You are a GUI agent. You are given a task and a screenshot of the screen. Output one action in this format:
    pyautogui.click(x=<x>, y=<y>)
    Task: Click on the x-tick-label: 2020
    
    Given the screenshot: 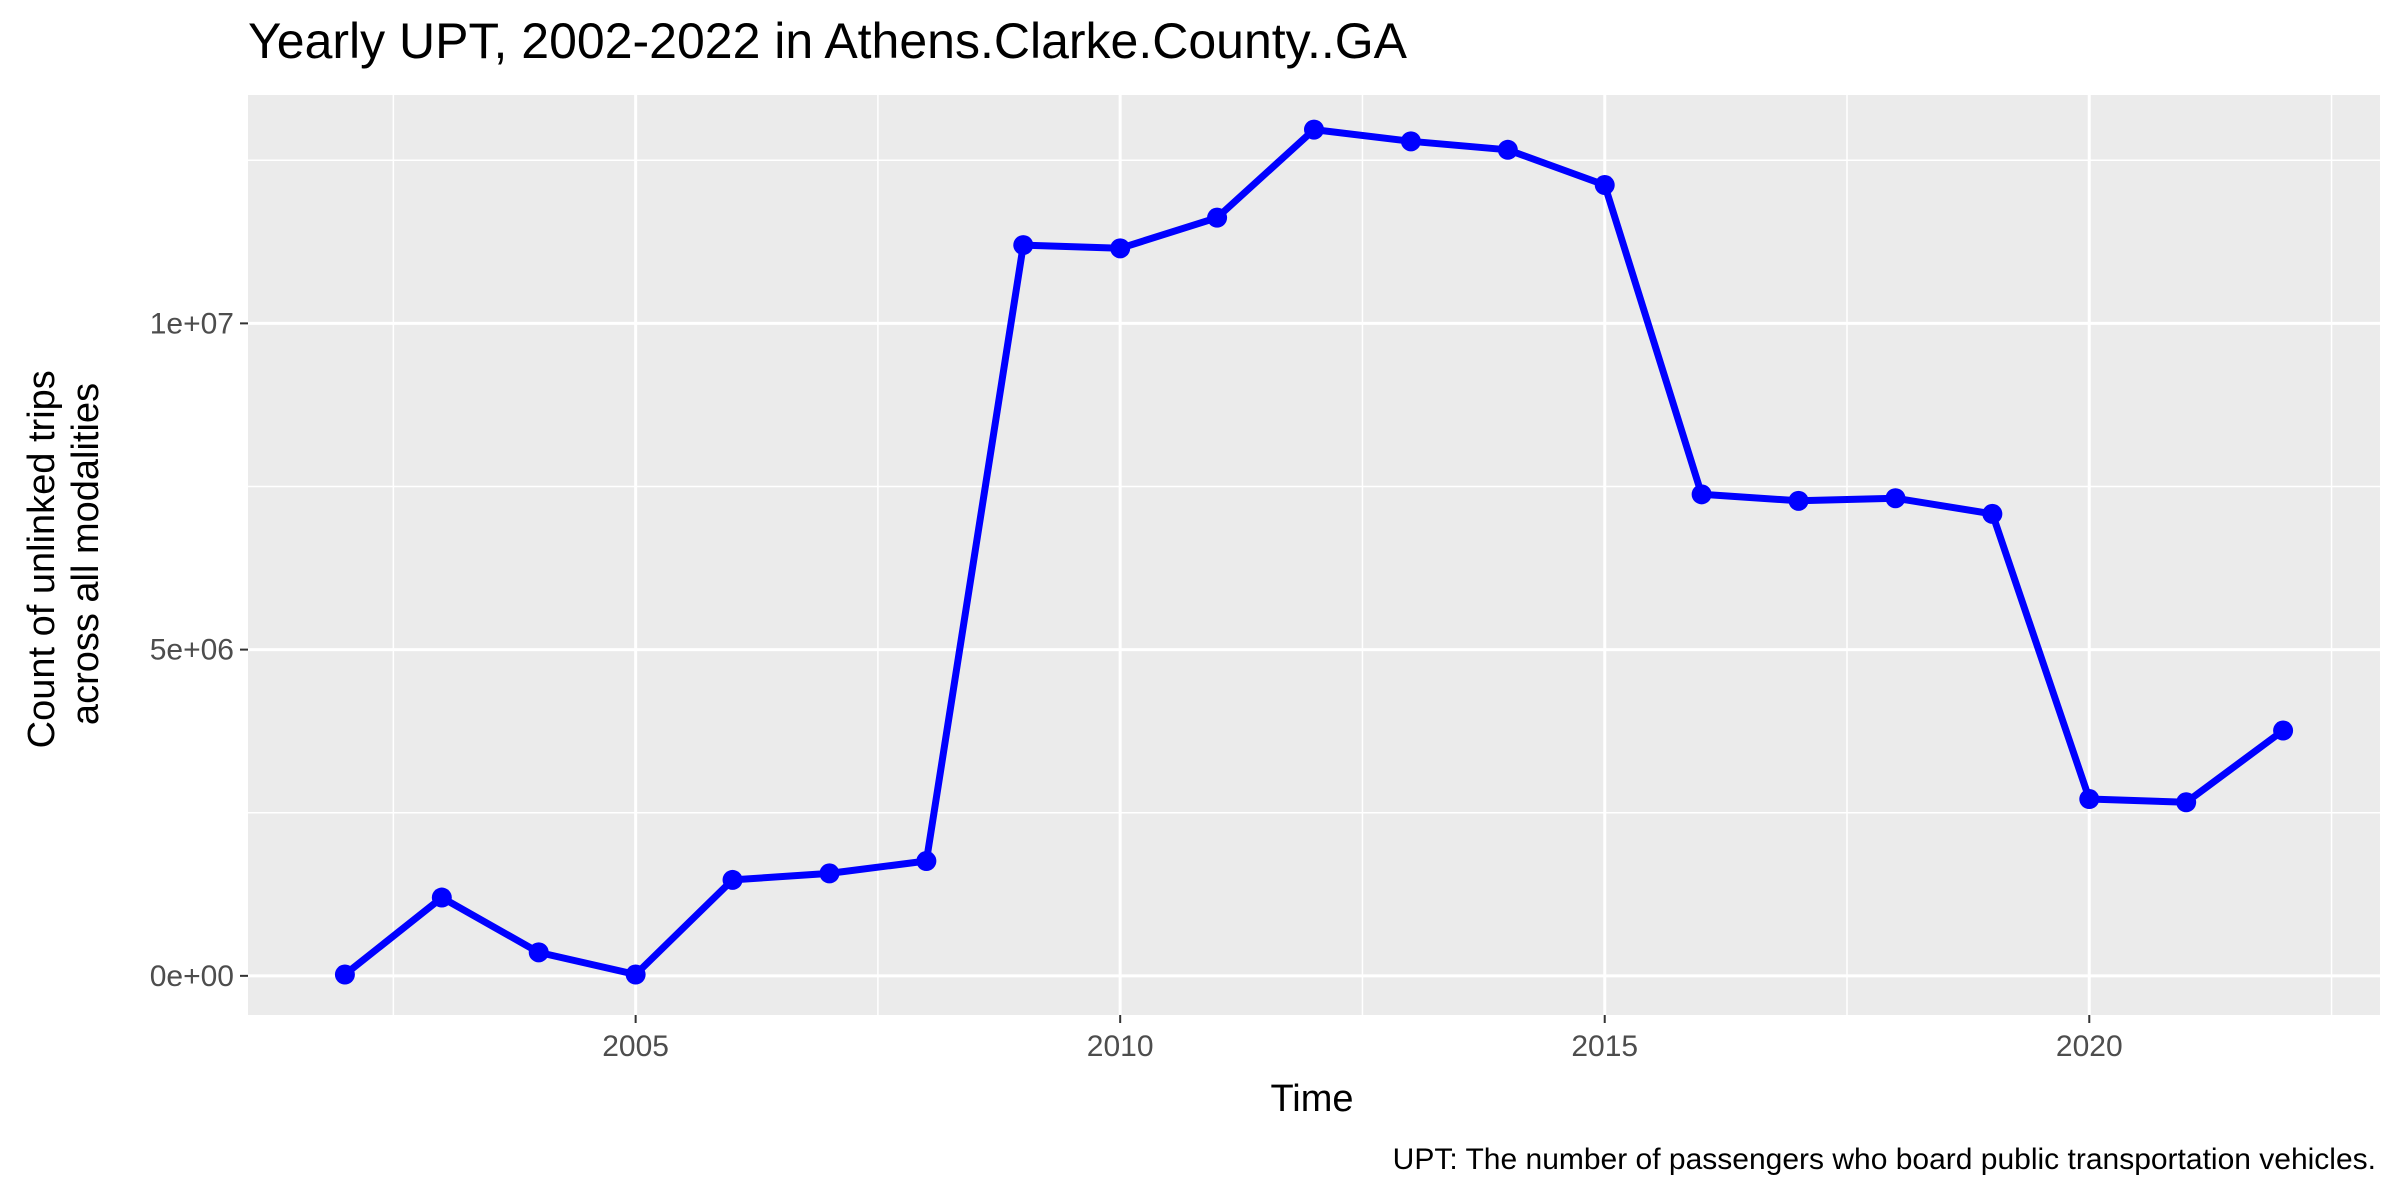 What is the action you would take?
    pyautogui.click(x=2089, y=1046)
    